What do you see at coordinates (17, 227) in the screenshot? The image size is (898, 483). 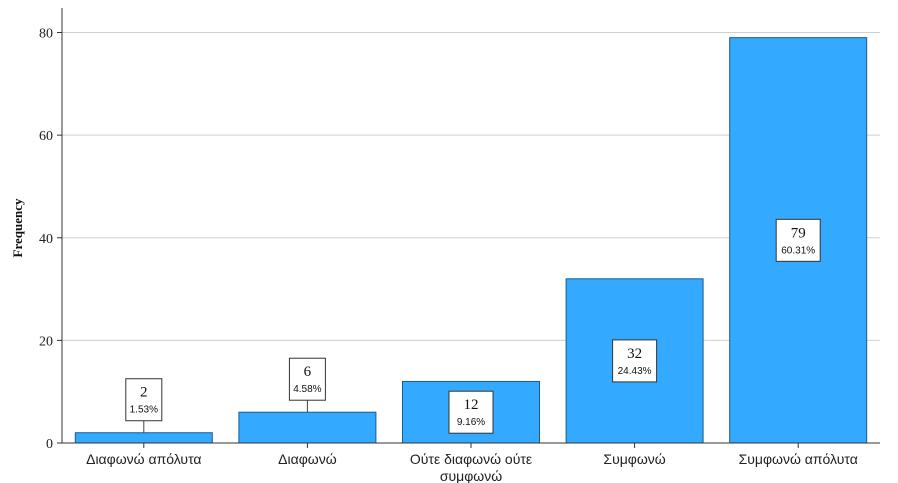 I see `y-axis-label: Frequency` at bounding box center [17, 227].